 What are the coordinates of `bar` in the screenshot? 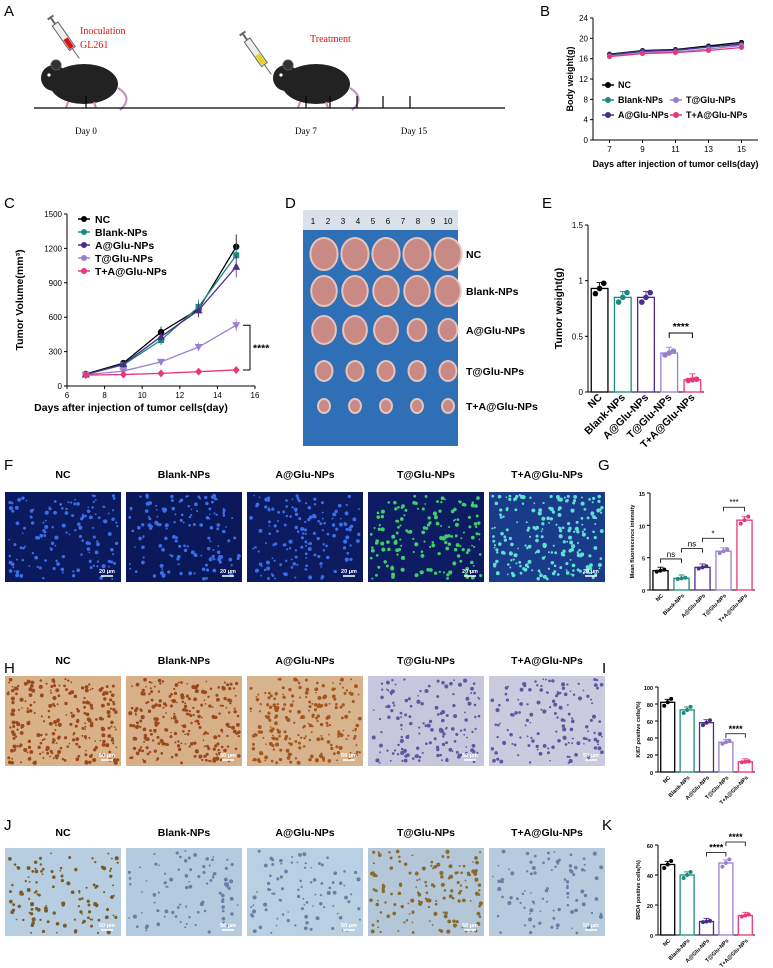 It's located at (622, 344).